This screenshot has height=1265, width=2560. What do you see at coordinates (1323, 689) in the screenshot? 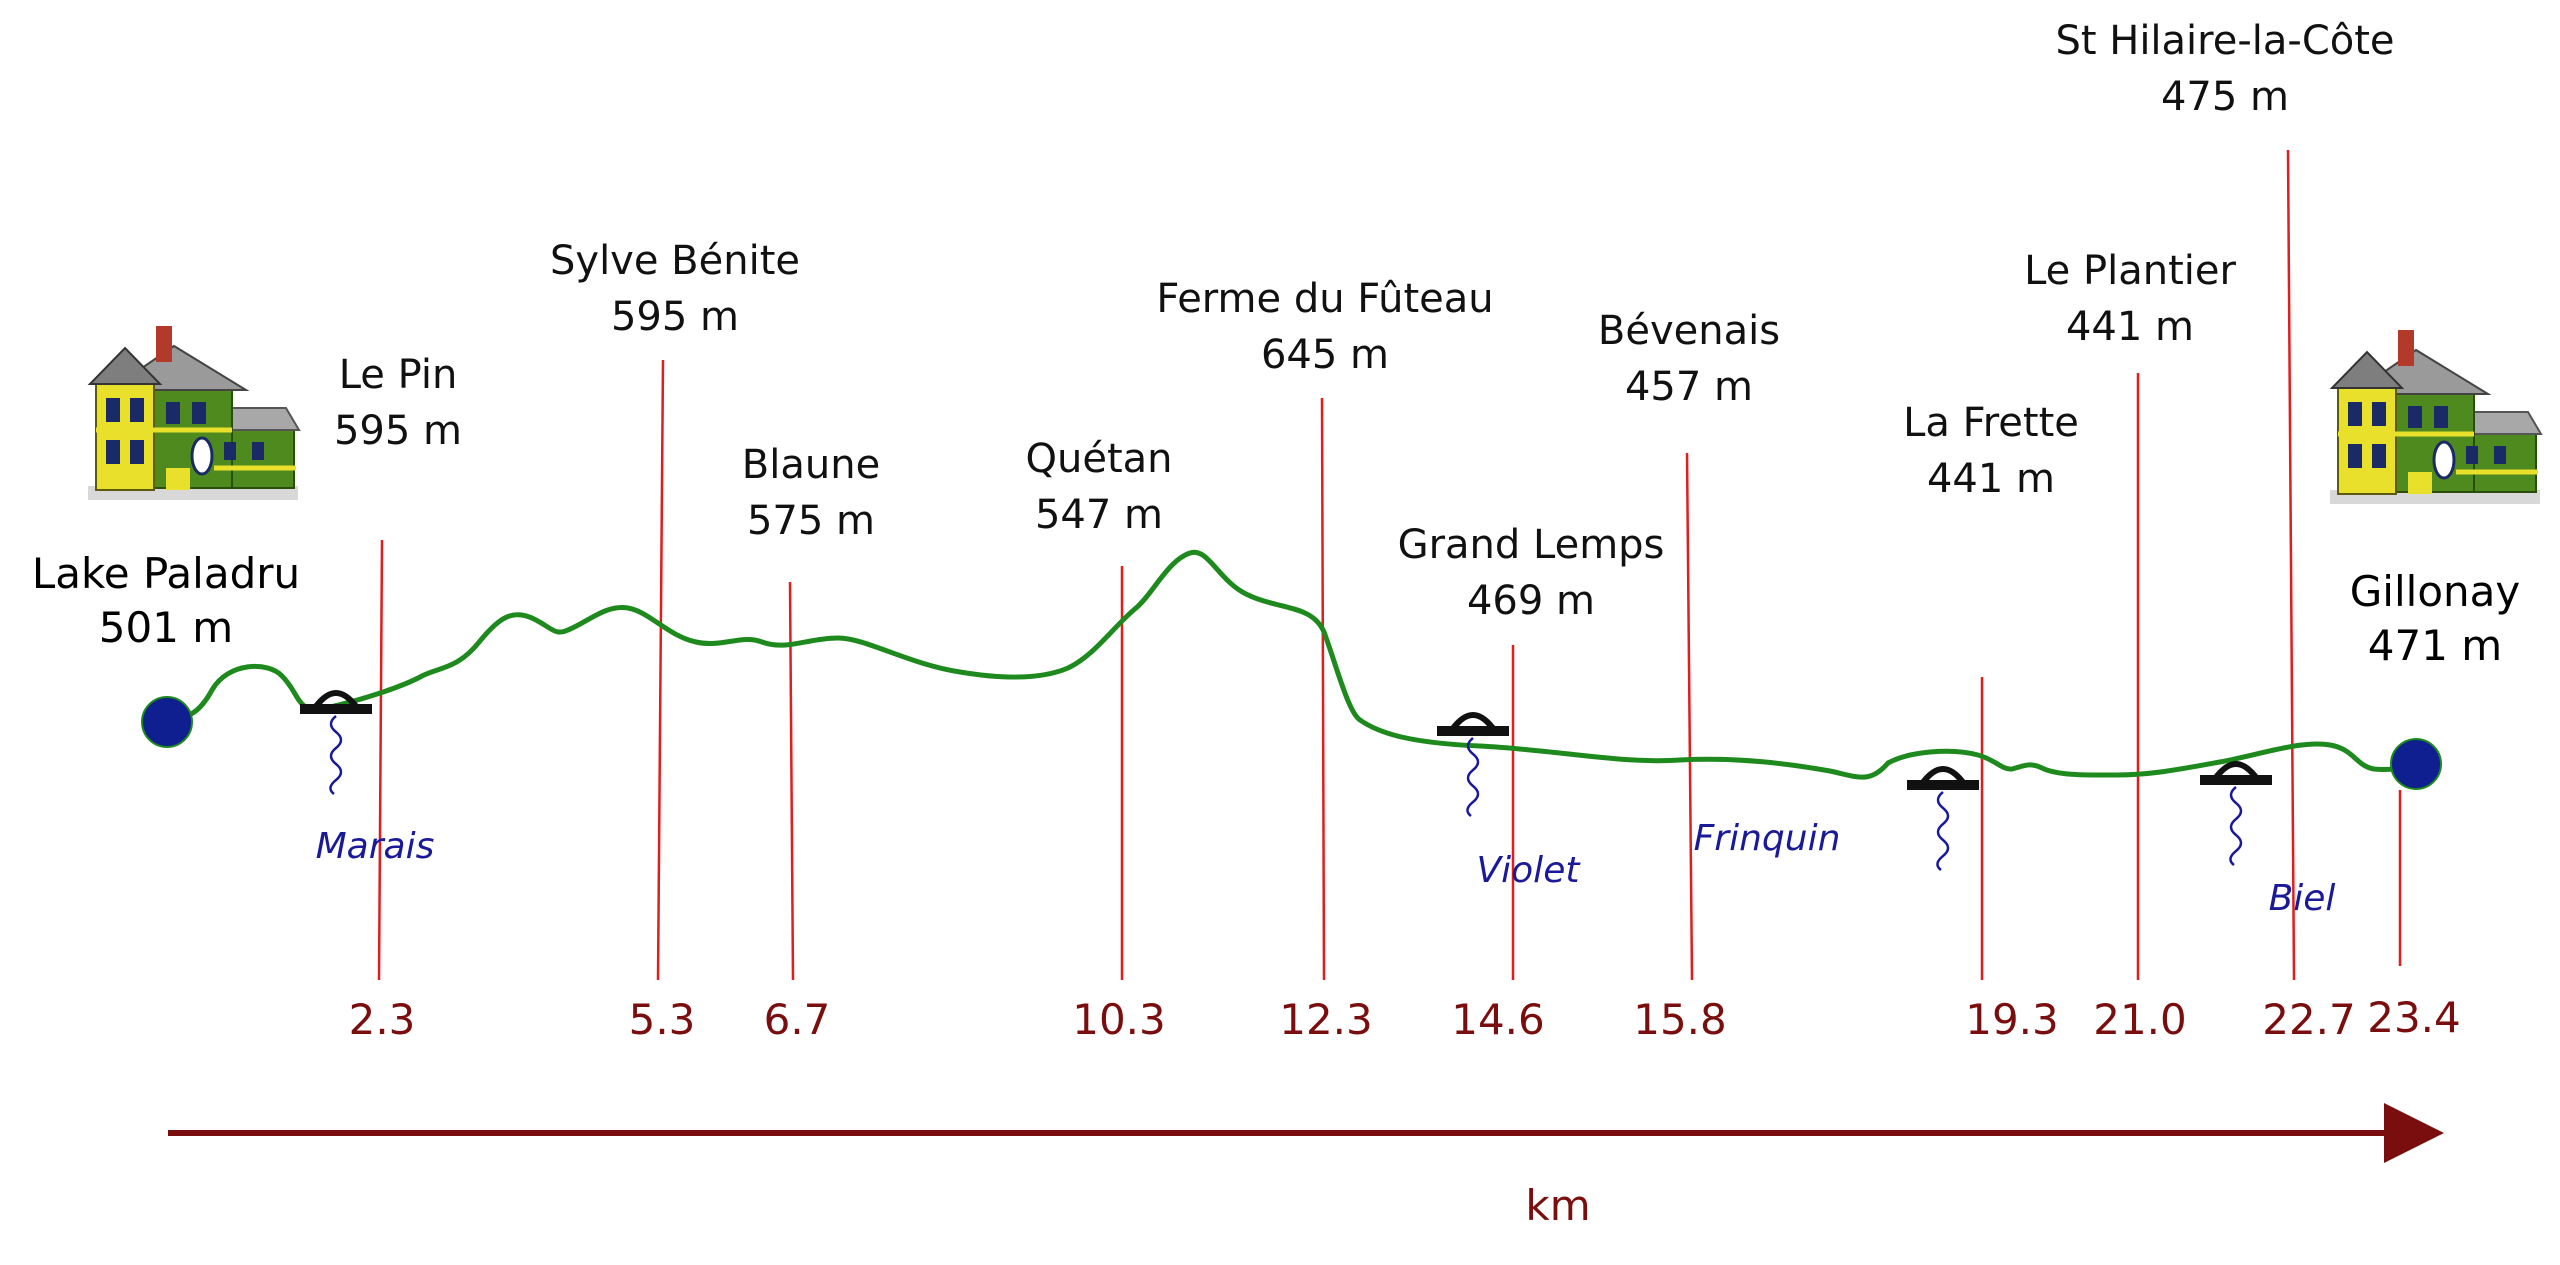
I see `marker-line-ferme-du-futeau` at bounding box center [1323, 689].